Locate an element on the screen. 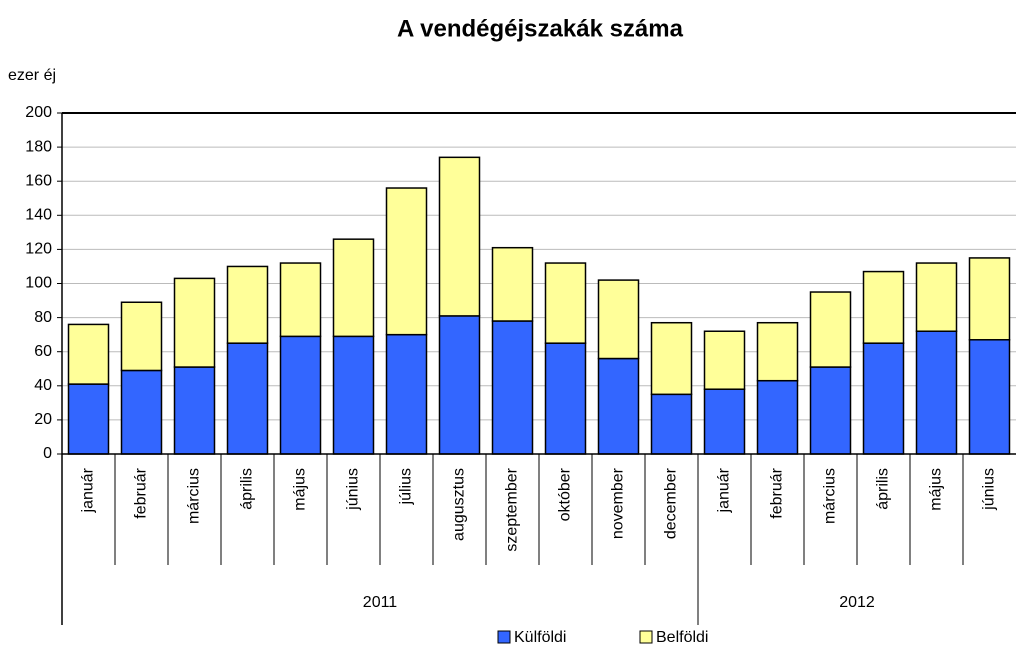 The image size is (1030, 653). y-tick-label: 120 is located at coordinates (38, 249).